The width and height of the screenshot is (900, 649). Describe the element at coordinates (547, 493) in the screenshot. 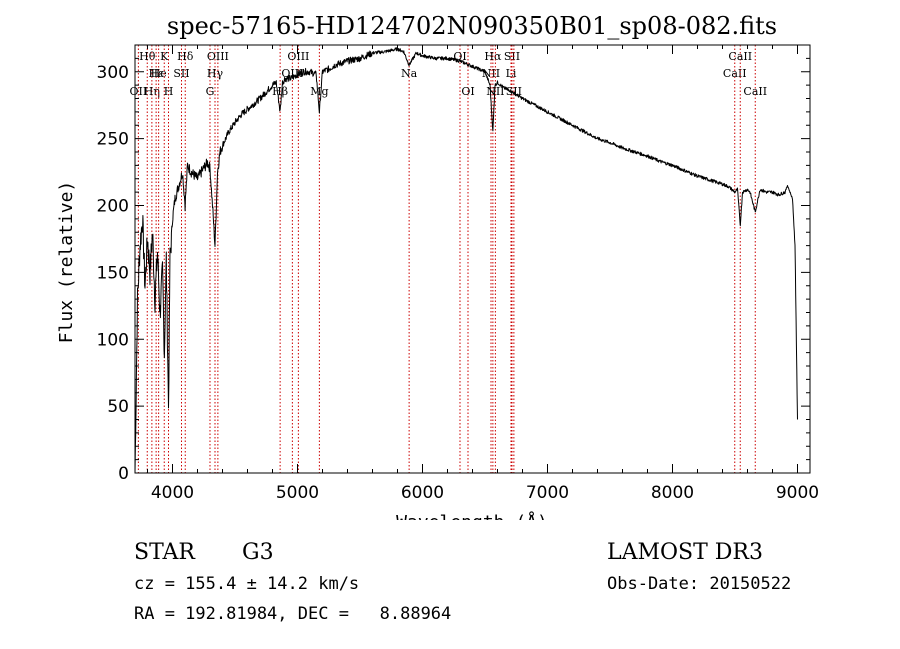

I see `x-tick-label: 7000` at that location.